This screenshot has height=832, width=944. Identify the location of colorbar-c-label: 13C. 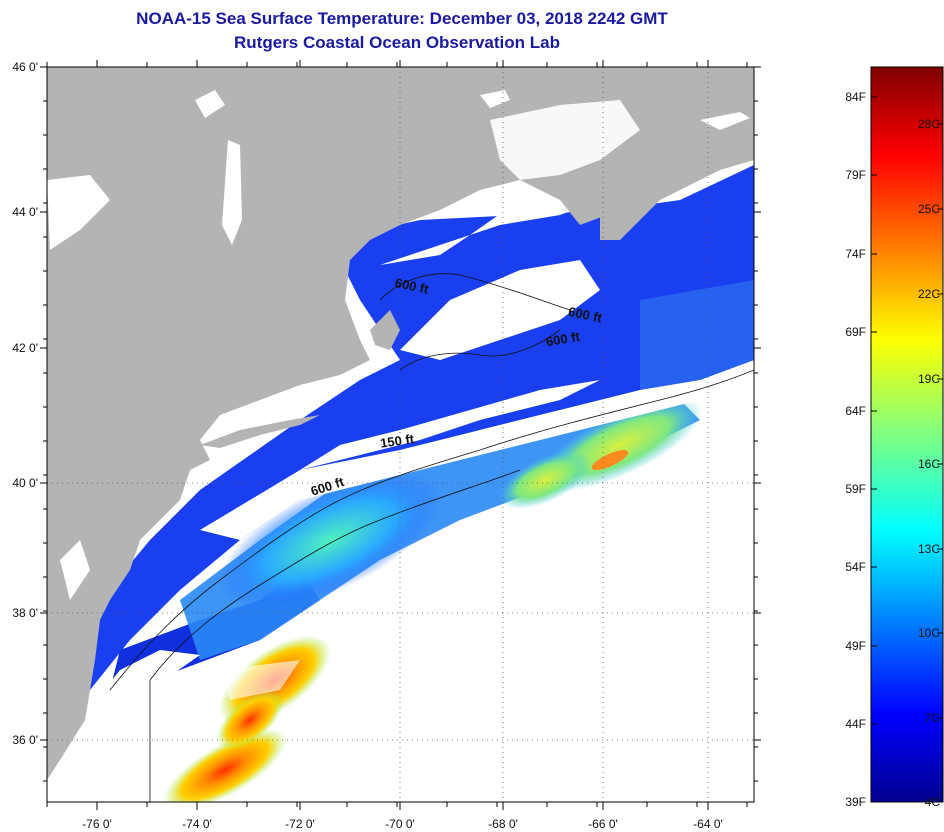
(929, 549).